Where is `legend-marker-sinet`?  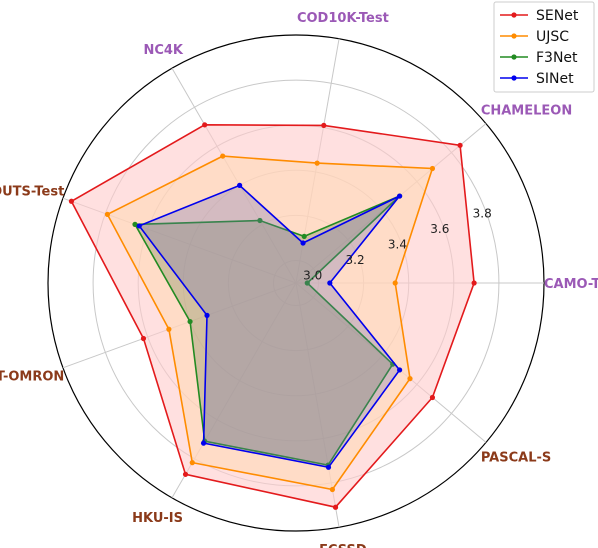
legend-marker-sinet is located at coordinates (514, 78).